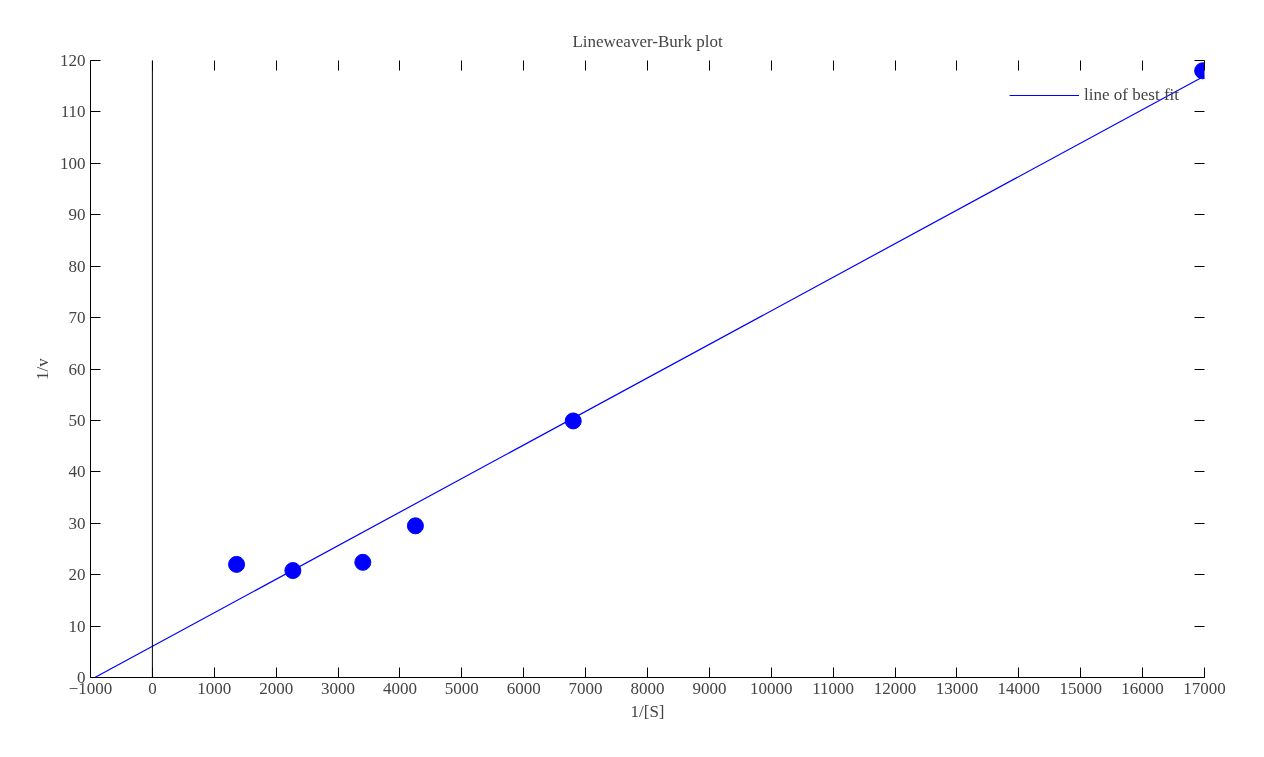  Describe the element at coordinates (73, 60) in the screenshot. I see `y-tick-label: 120` at that location.